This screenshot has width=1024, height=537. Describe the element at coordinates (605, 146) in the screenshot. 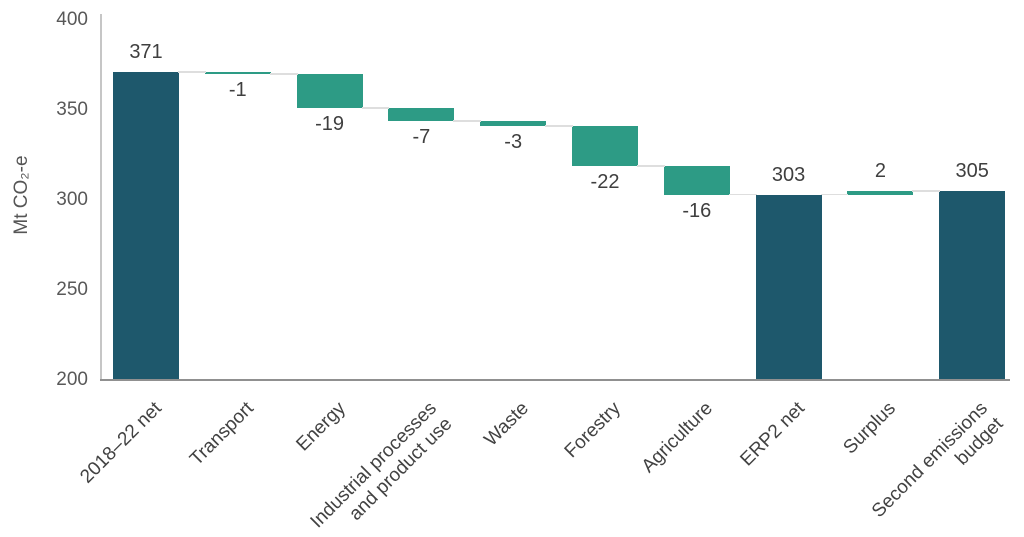

I see `bar-forestry` at that location.